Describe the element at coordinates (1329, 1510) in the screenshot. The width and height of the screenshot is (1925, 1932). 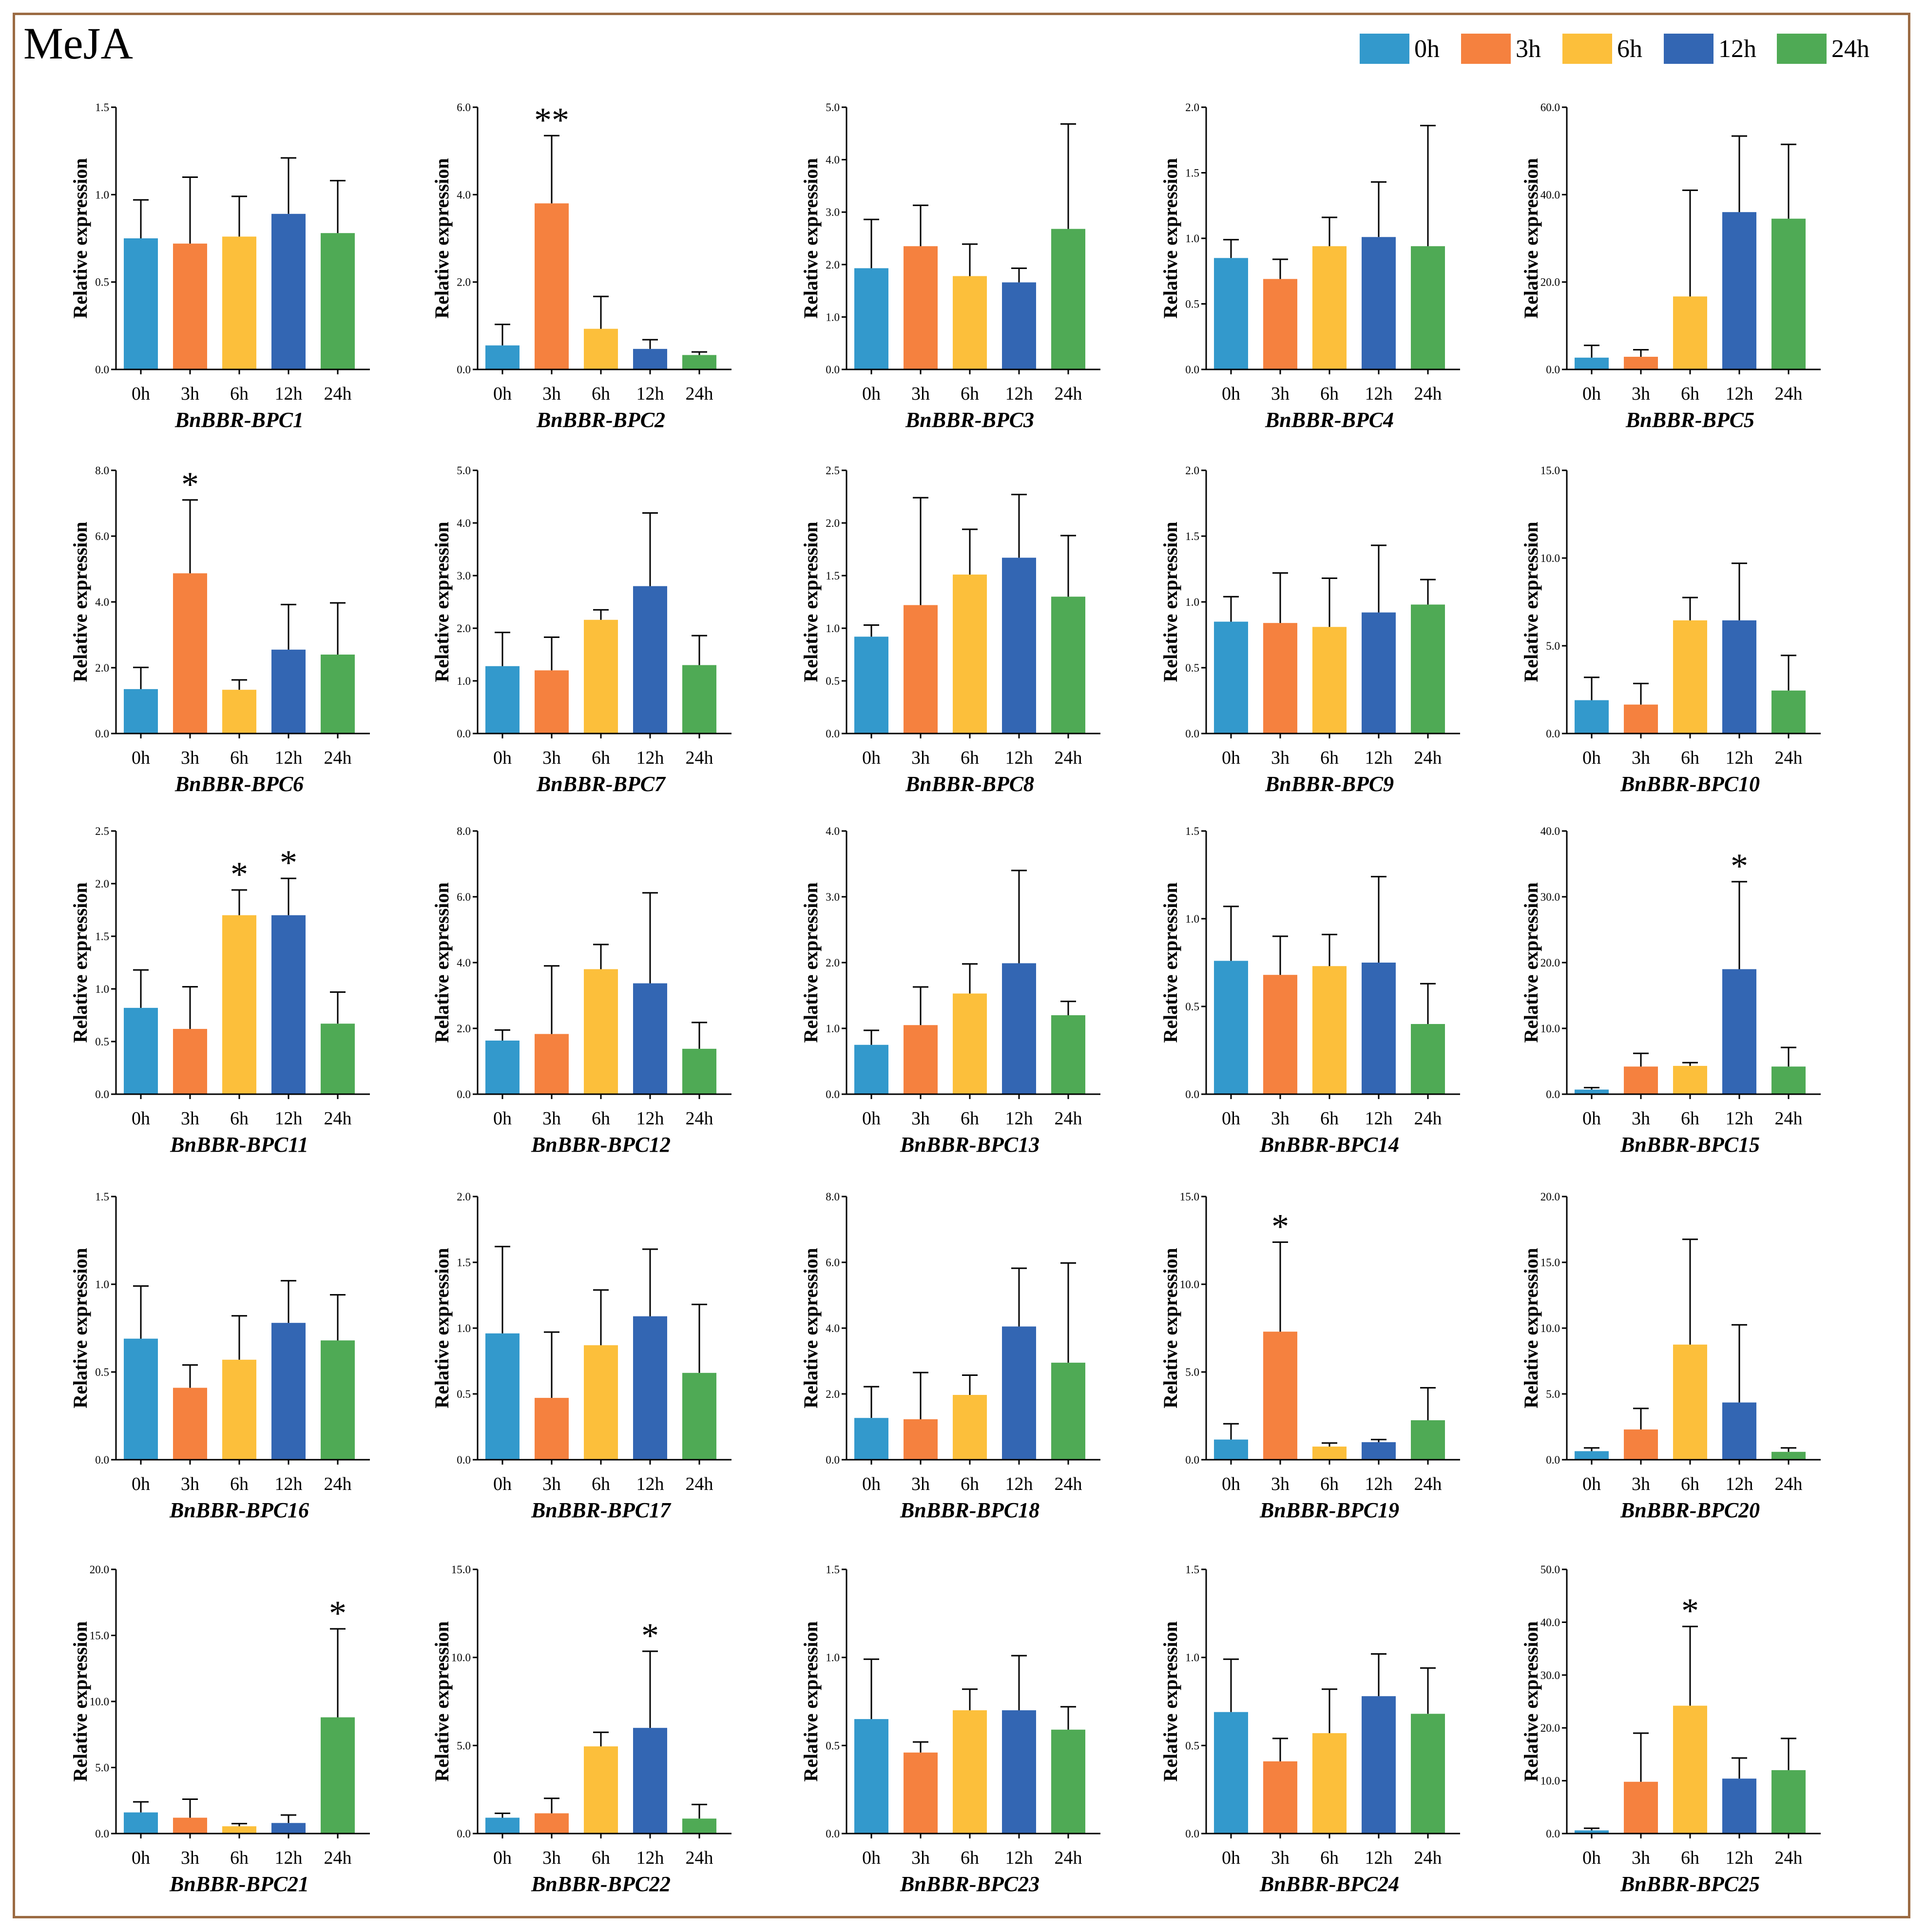
I see `gene-name-label: BnBBR-BPC19` at that location.